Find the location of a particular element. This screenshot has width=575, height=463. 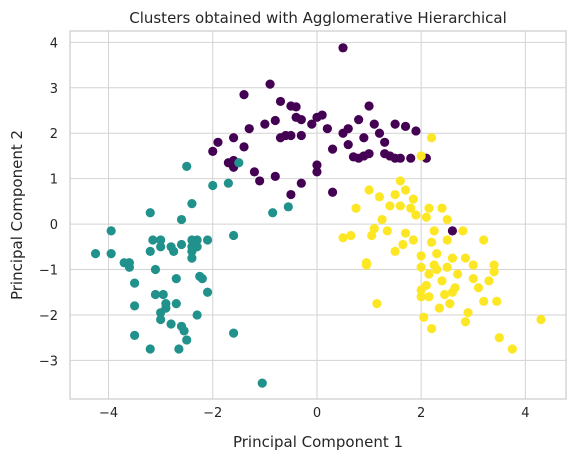

y-tick-label: 0 is located at coordinates (54, 225).